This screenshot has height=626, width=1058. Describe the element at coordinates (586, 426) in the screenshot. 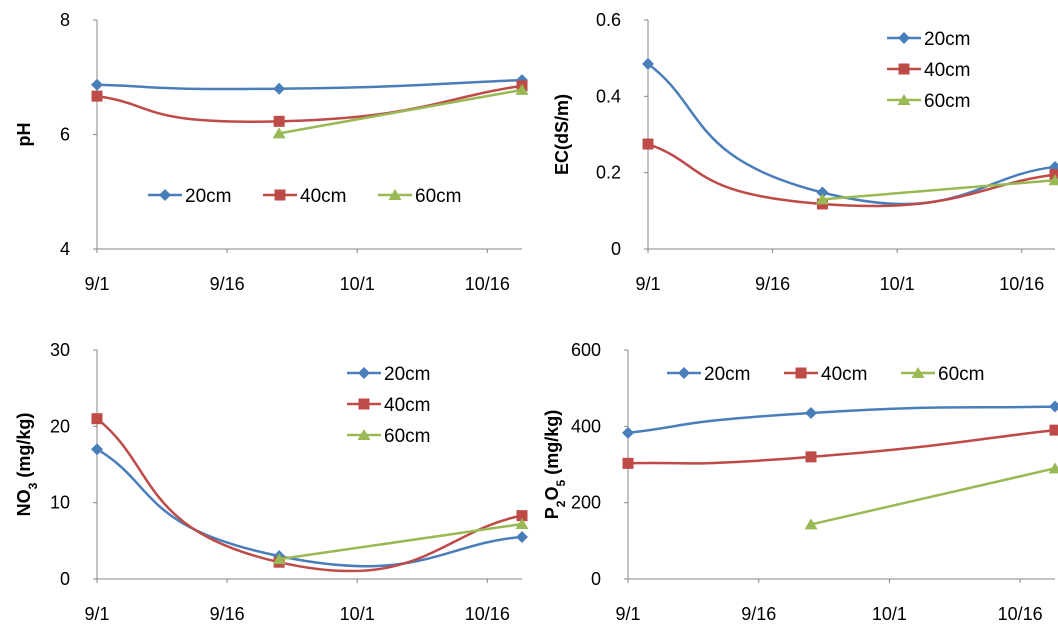

I see `y-tick-label: 400` at that location.